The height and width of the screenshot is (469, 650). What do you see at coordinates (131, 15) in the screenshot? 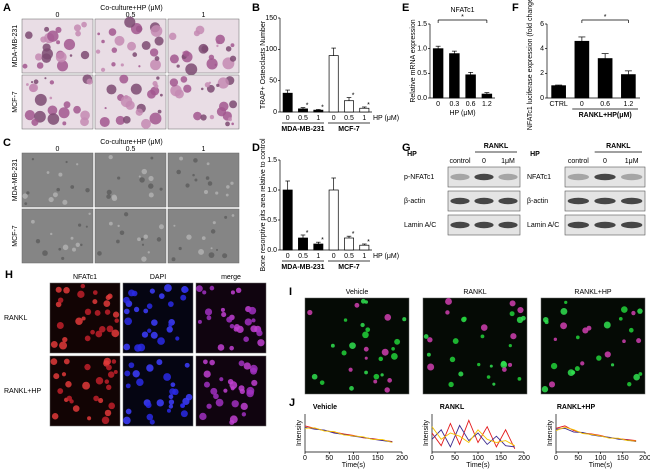
I see `column-label: 0.5` at bounding box center [131, 15].